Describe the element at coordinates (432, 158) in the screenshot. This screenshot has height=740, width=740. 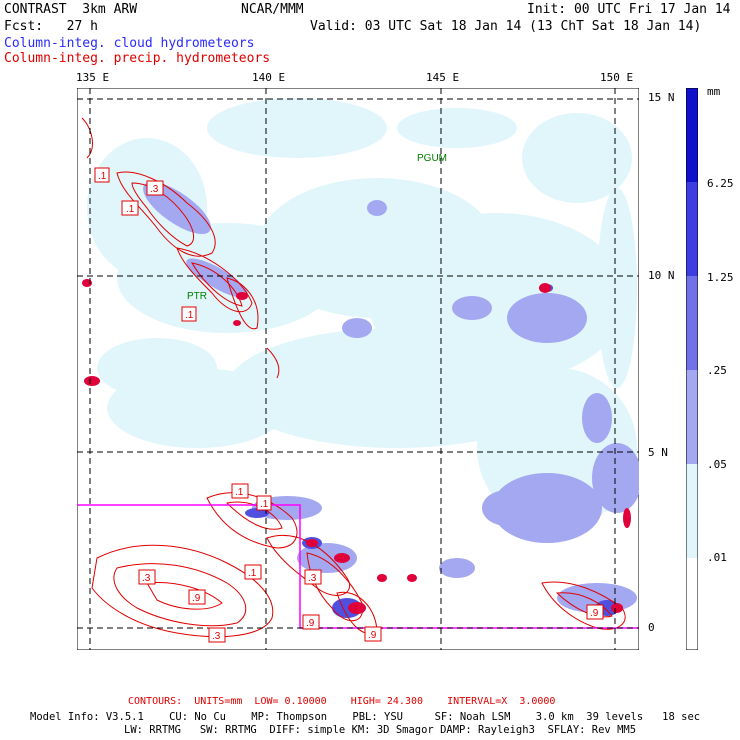
I see `station-label: PGUM` at that location.